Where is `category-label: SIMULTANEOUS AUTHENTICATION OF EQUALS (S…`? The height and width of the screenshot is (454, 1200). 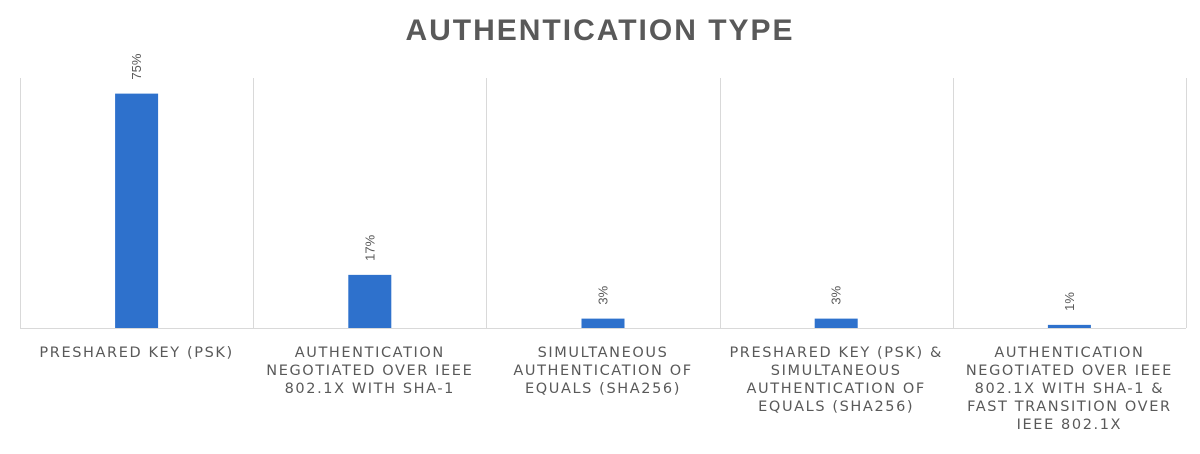 category-label: SIMULTANEOUS AUTHENTICATION OF EQUALS (S… is located at coordinates (603, 371).